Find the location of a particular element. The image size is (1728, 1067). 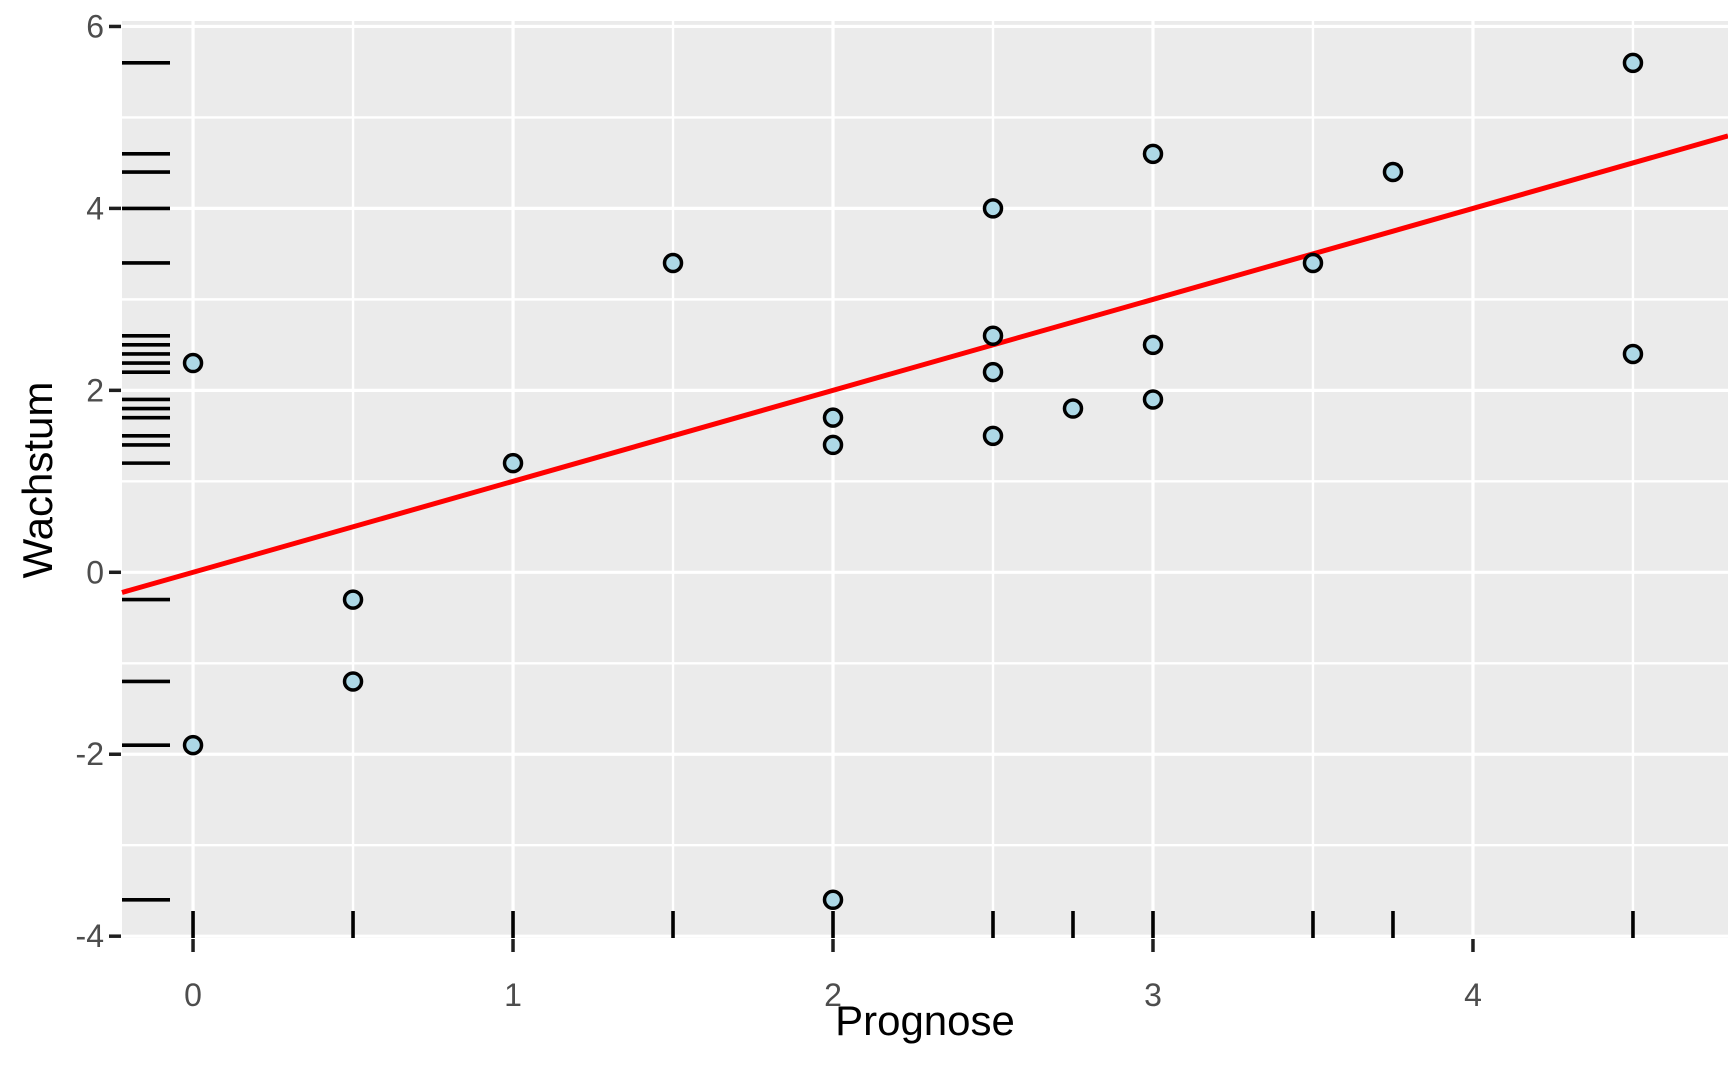

y-tick-label: 2 is located at coordinates (95, 390).